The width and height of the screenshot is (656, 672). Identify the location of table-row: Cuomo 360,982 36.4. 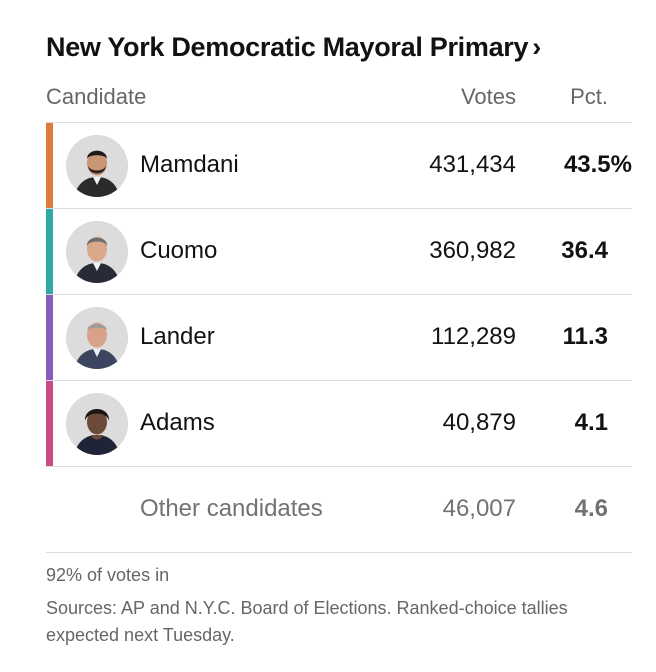
(339, 252).